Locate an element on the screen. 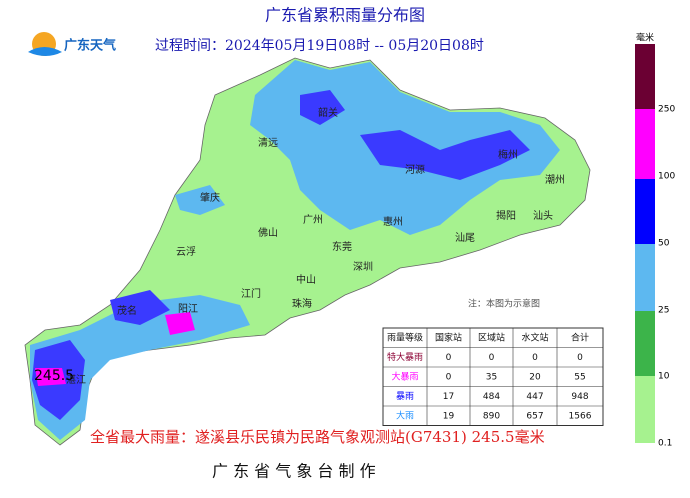  city: 江门 is located at coordinates (251, 293).